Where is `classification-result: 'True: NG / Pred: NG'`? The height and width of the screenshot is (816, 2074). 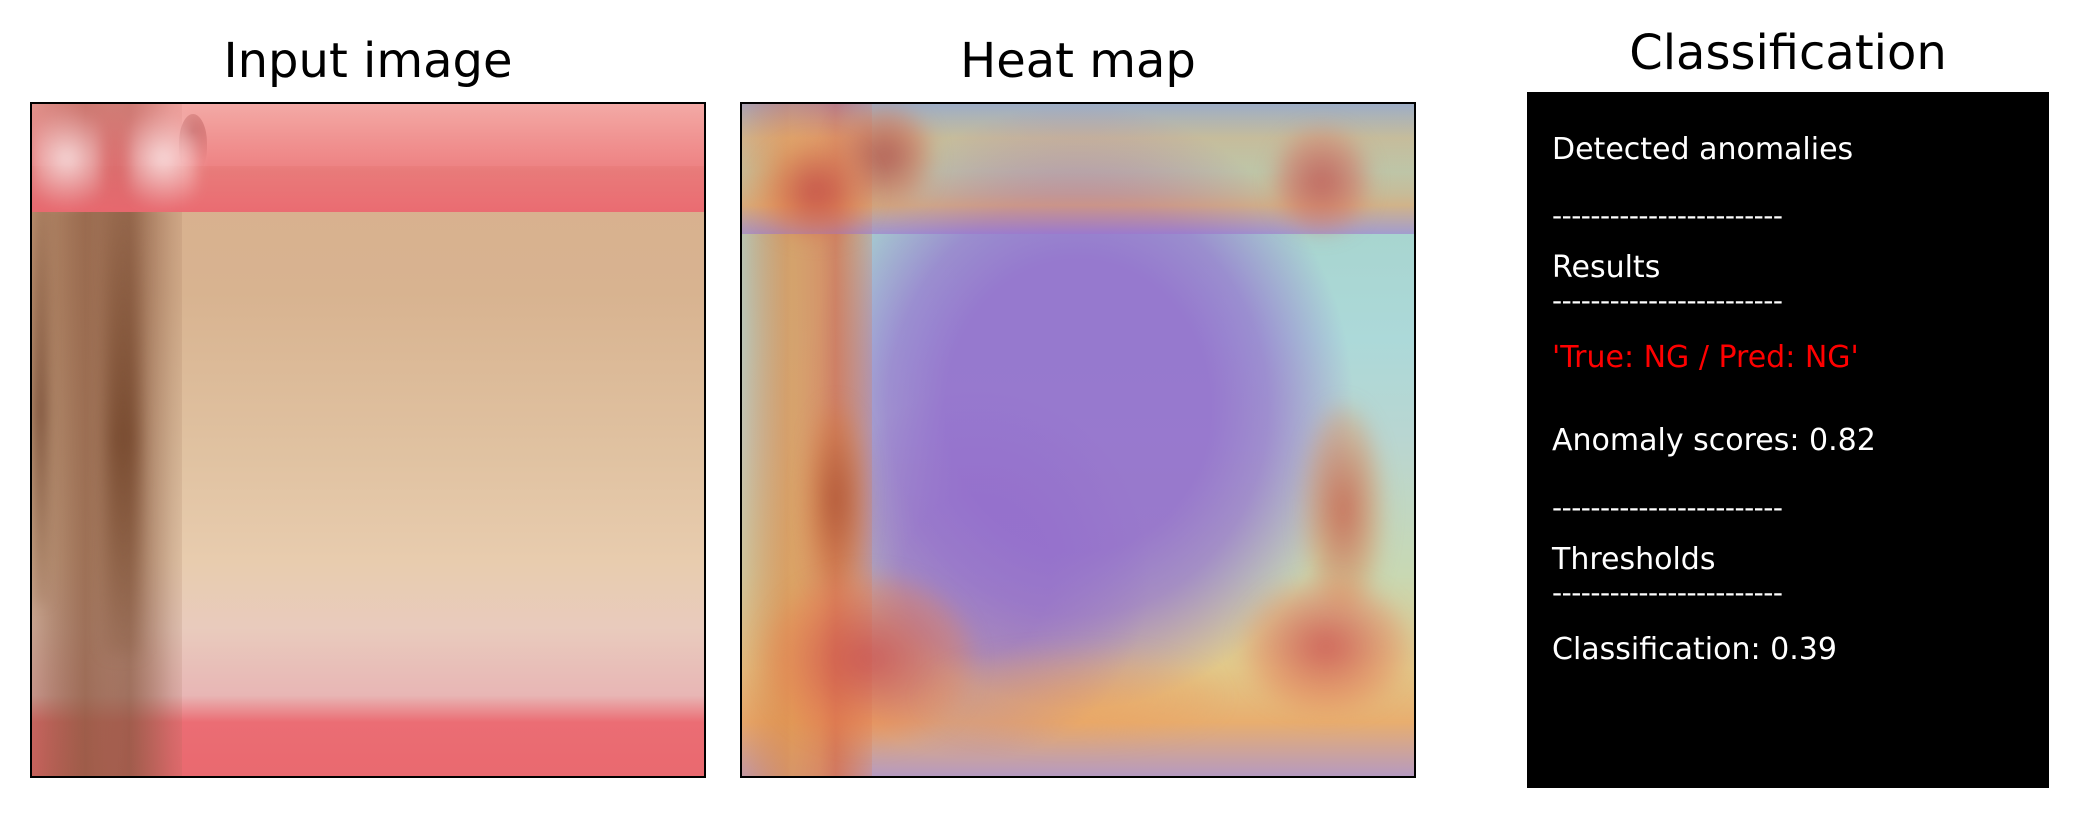 classification-result: 'True: NG / Pred: NG' is located at coordinates (1705, 357).